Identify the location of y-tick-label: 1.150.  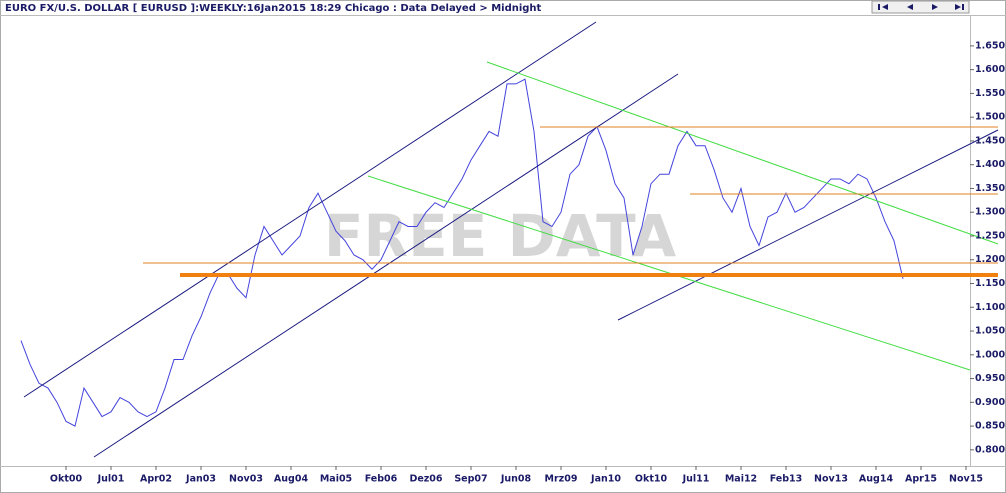
(990, 283).